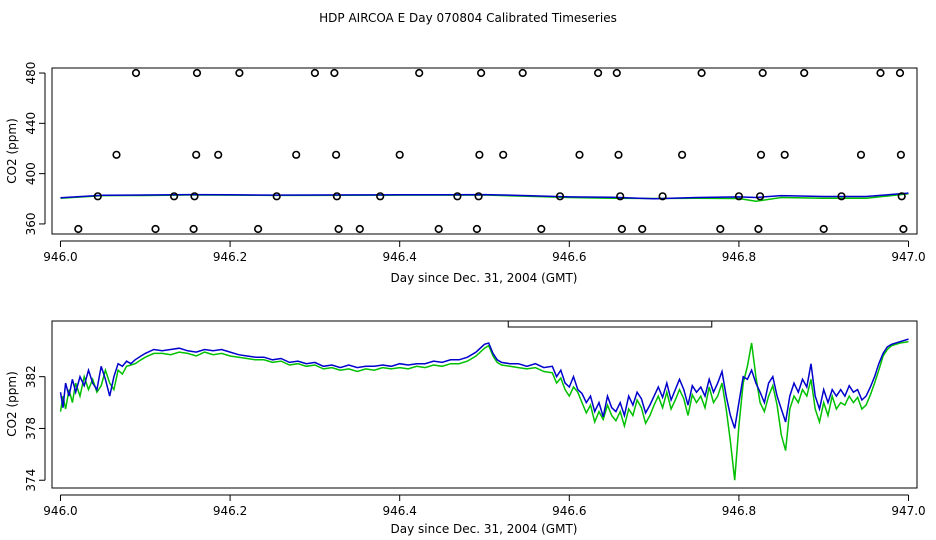  Describe the element at coordinates (484, 196) in the screenshot. I see `series-line-blue` at that location.